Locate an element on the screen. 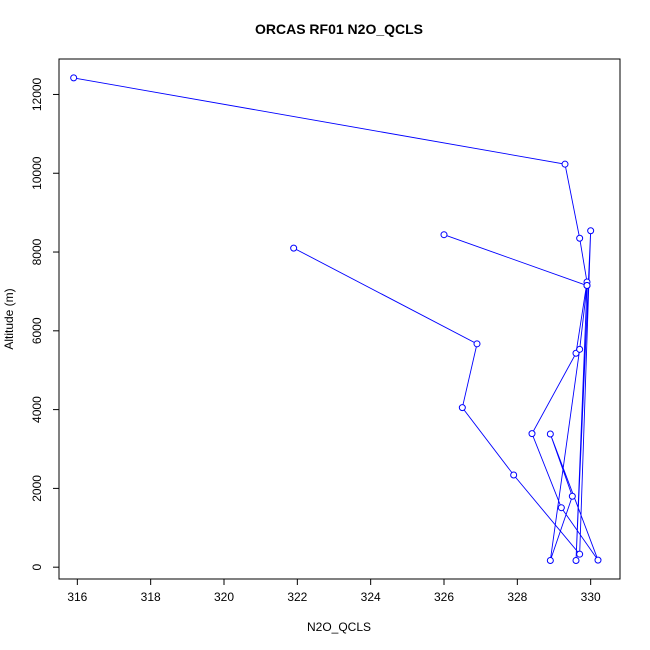 The width and height of the screenshot is (650, 650). x-axis-label: N2O_QCLS is located at coordinates (339, 627).